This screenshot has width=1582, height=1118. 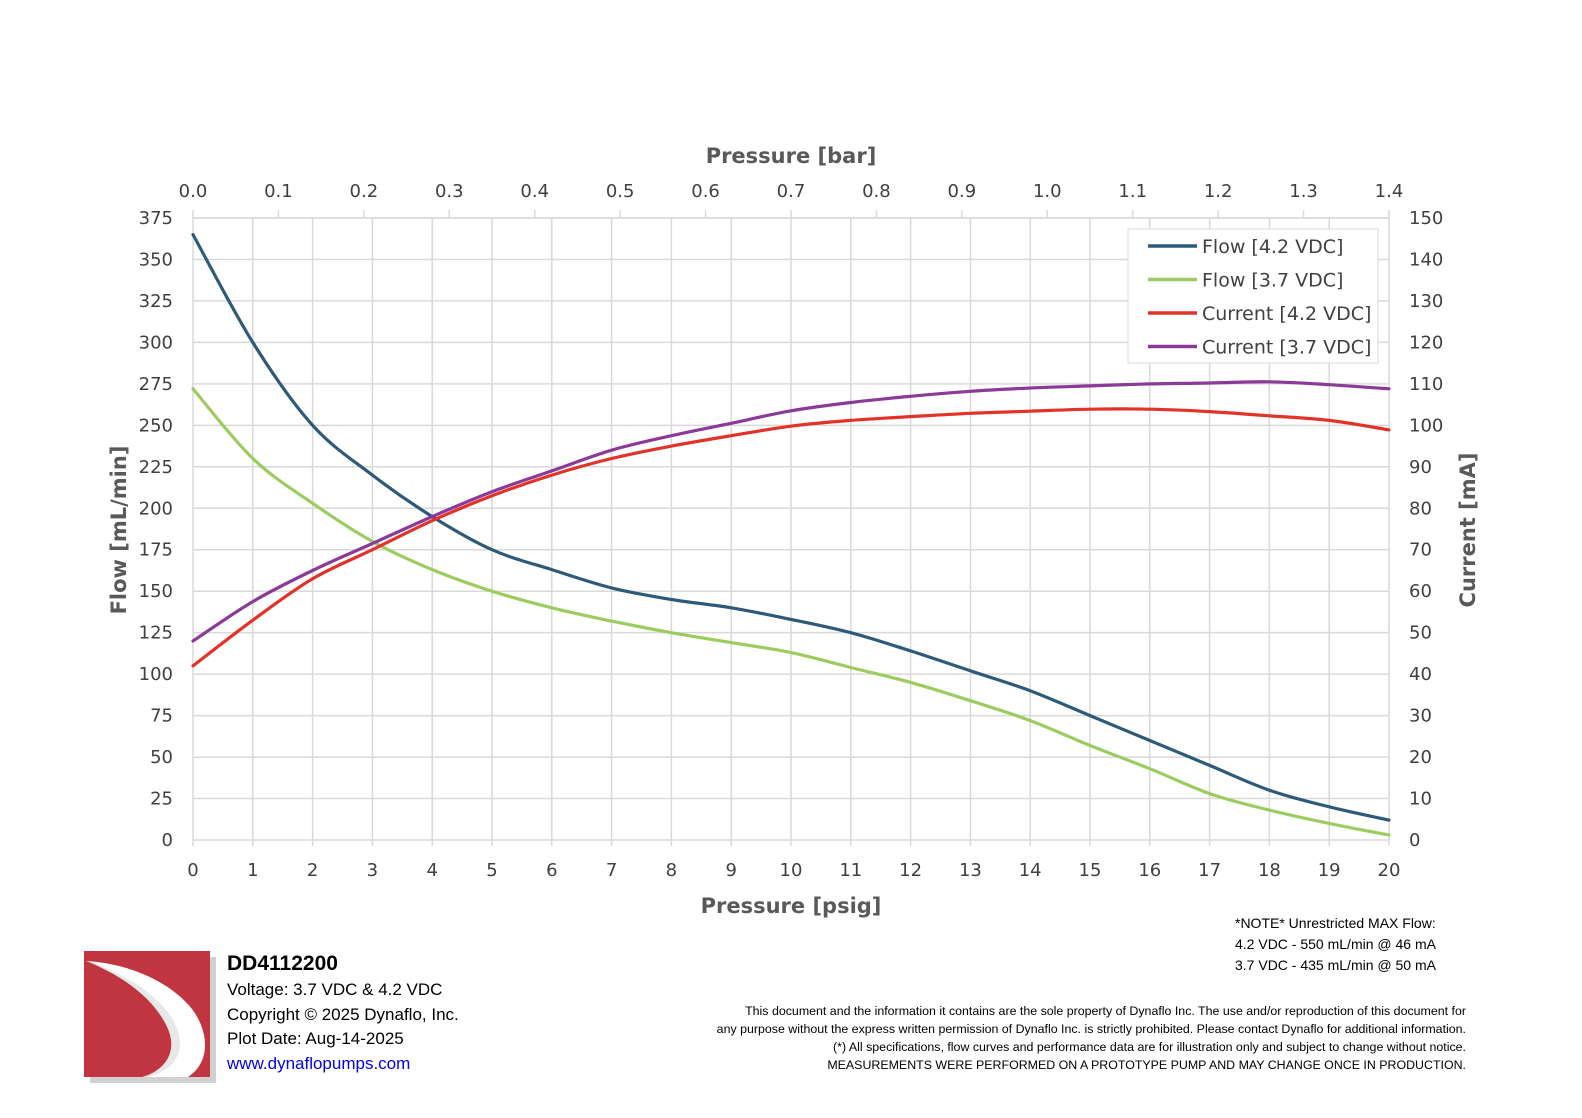 I want to click on y-tick-label: 0, so click(x=167, y=840).